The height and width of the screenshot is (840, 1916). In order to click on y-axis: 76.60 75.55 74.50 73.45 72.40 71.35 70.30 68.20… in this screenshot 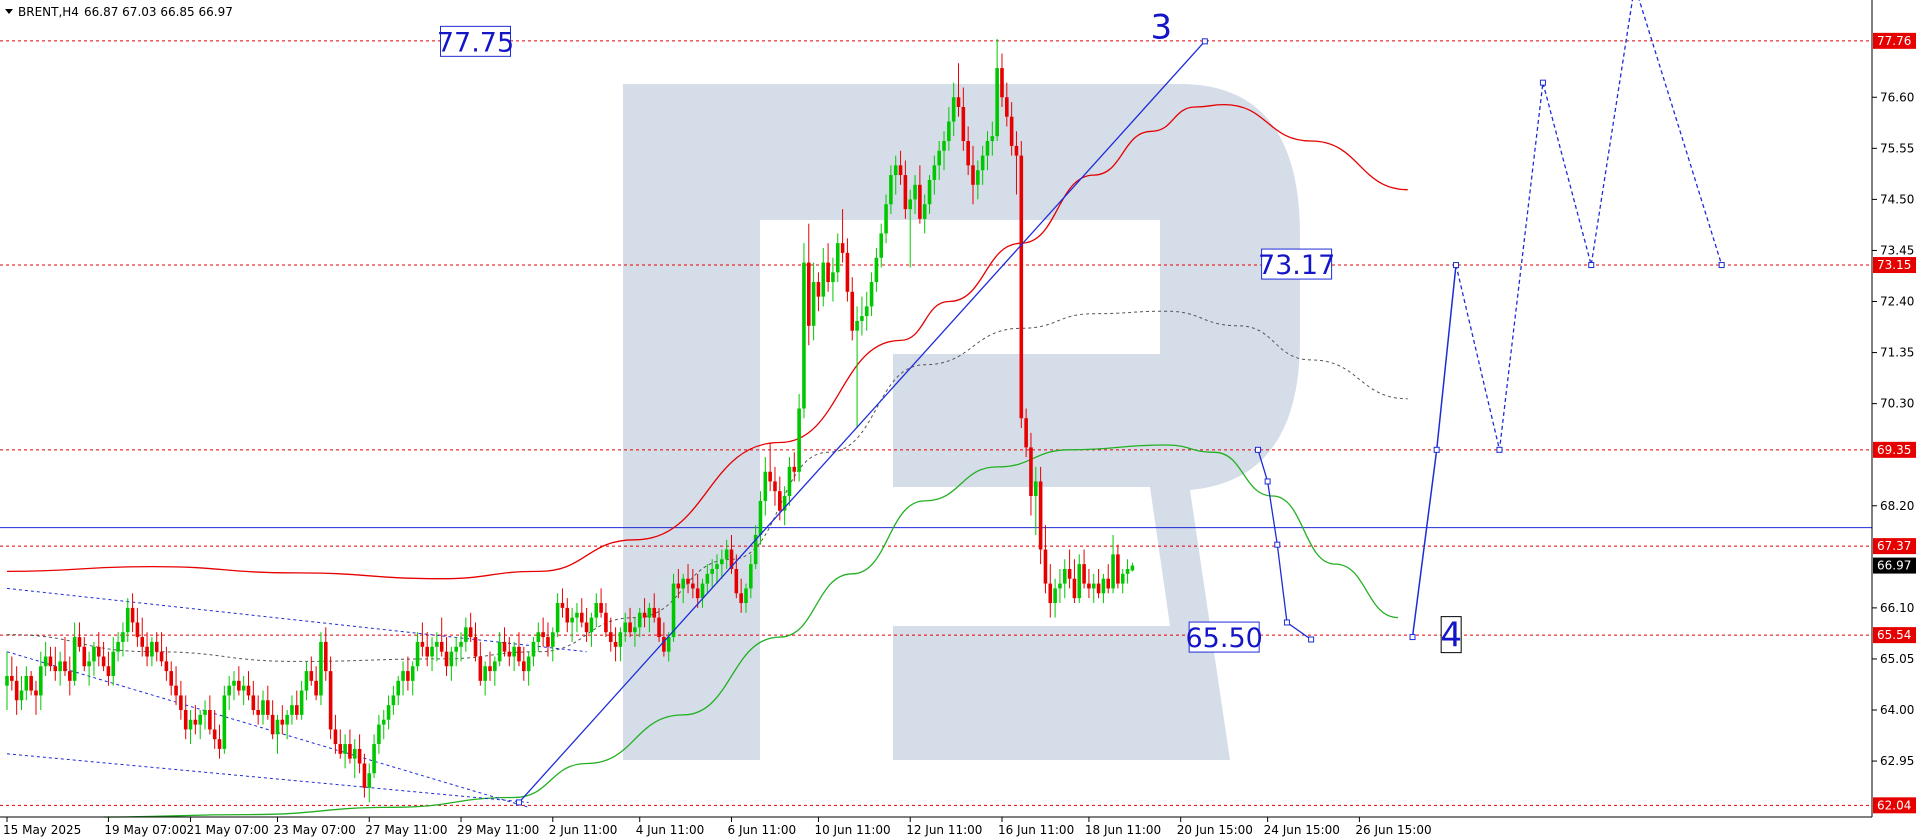, I will do `click(1894, 423)`.